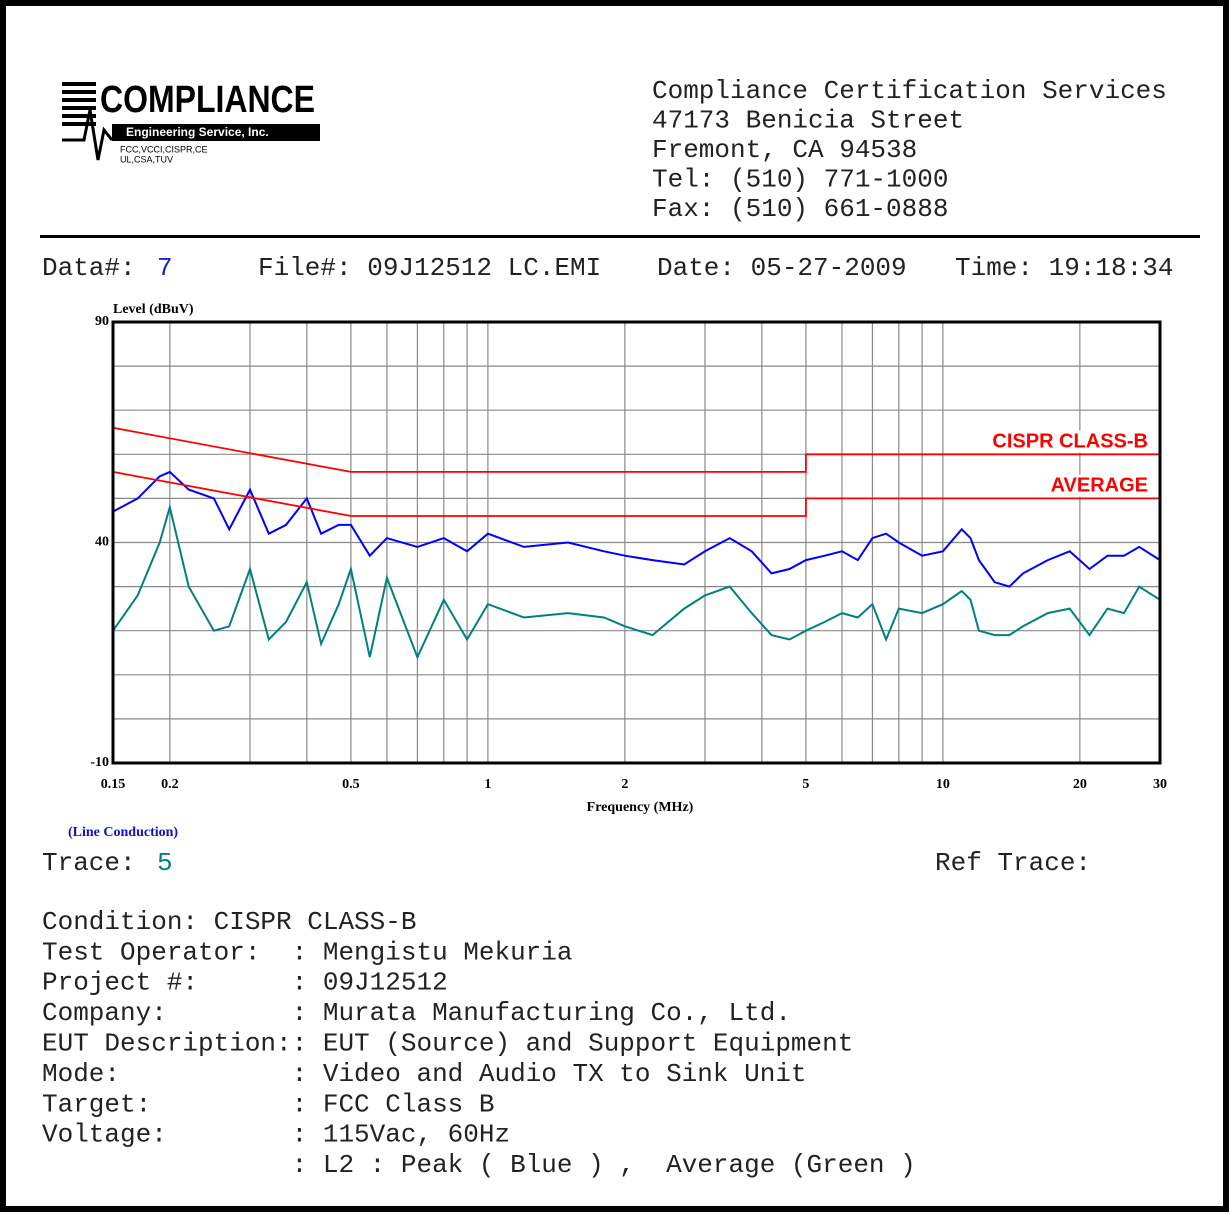  Describe the element at coordinates (479, 1165) in the screenshot. I see `detail-line: : L2 : Peak ( Blue ) , Average (Green )` at that location.